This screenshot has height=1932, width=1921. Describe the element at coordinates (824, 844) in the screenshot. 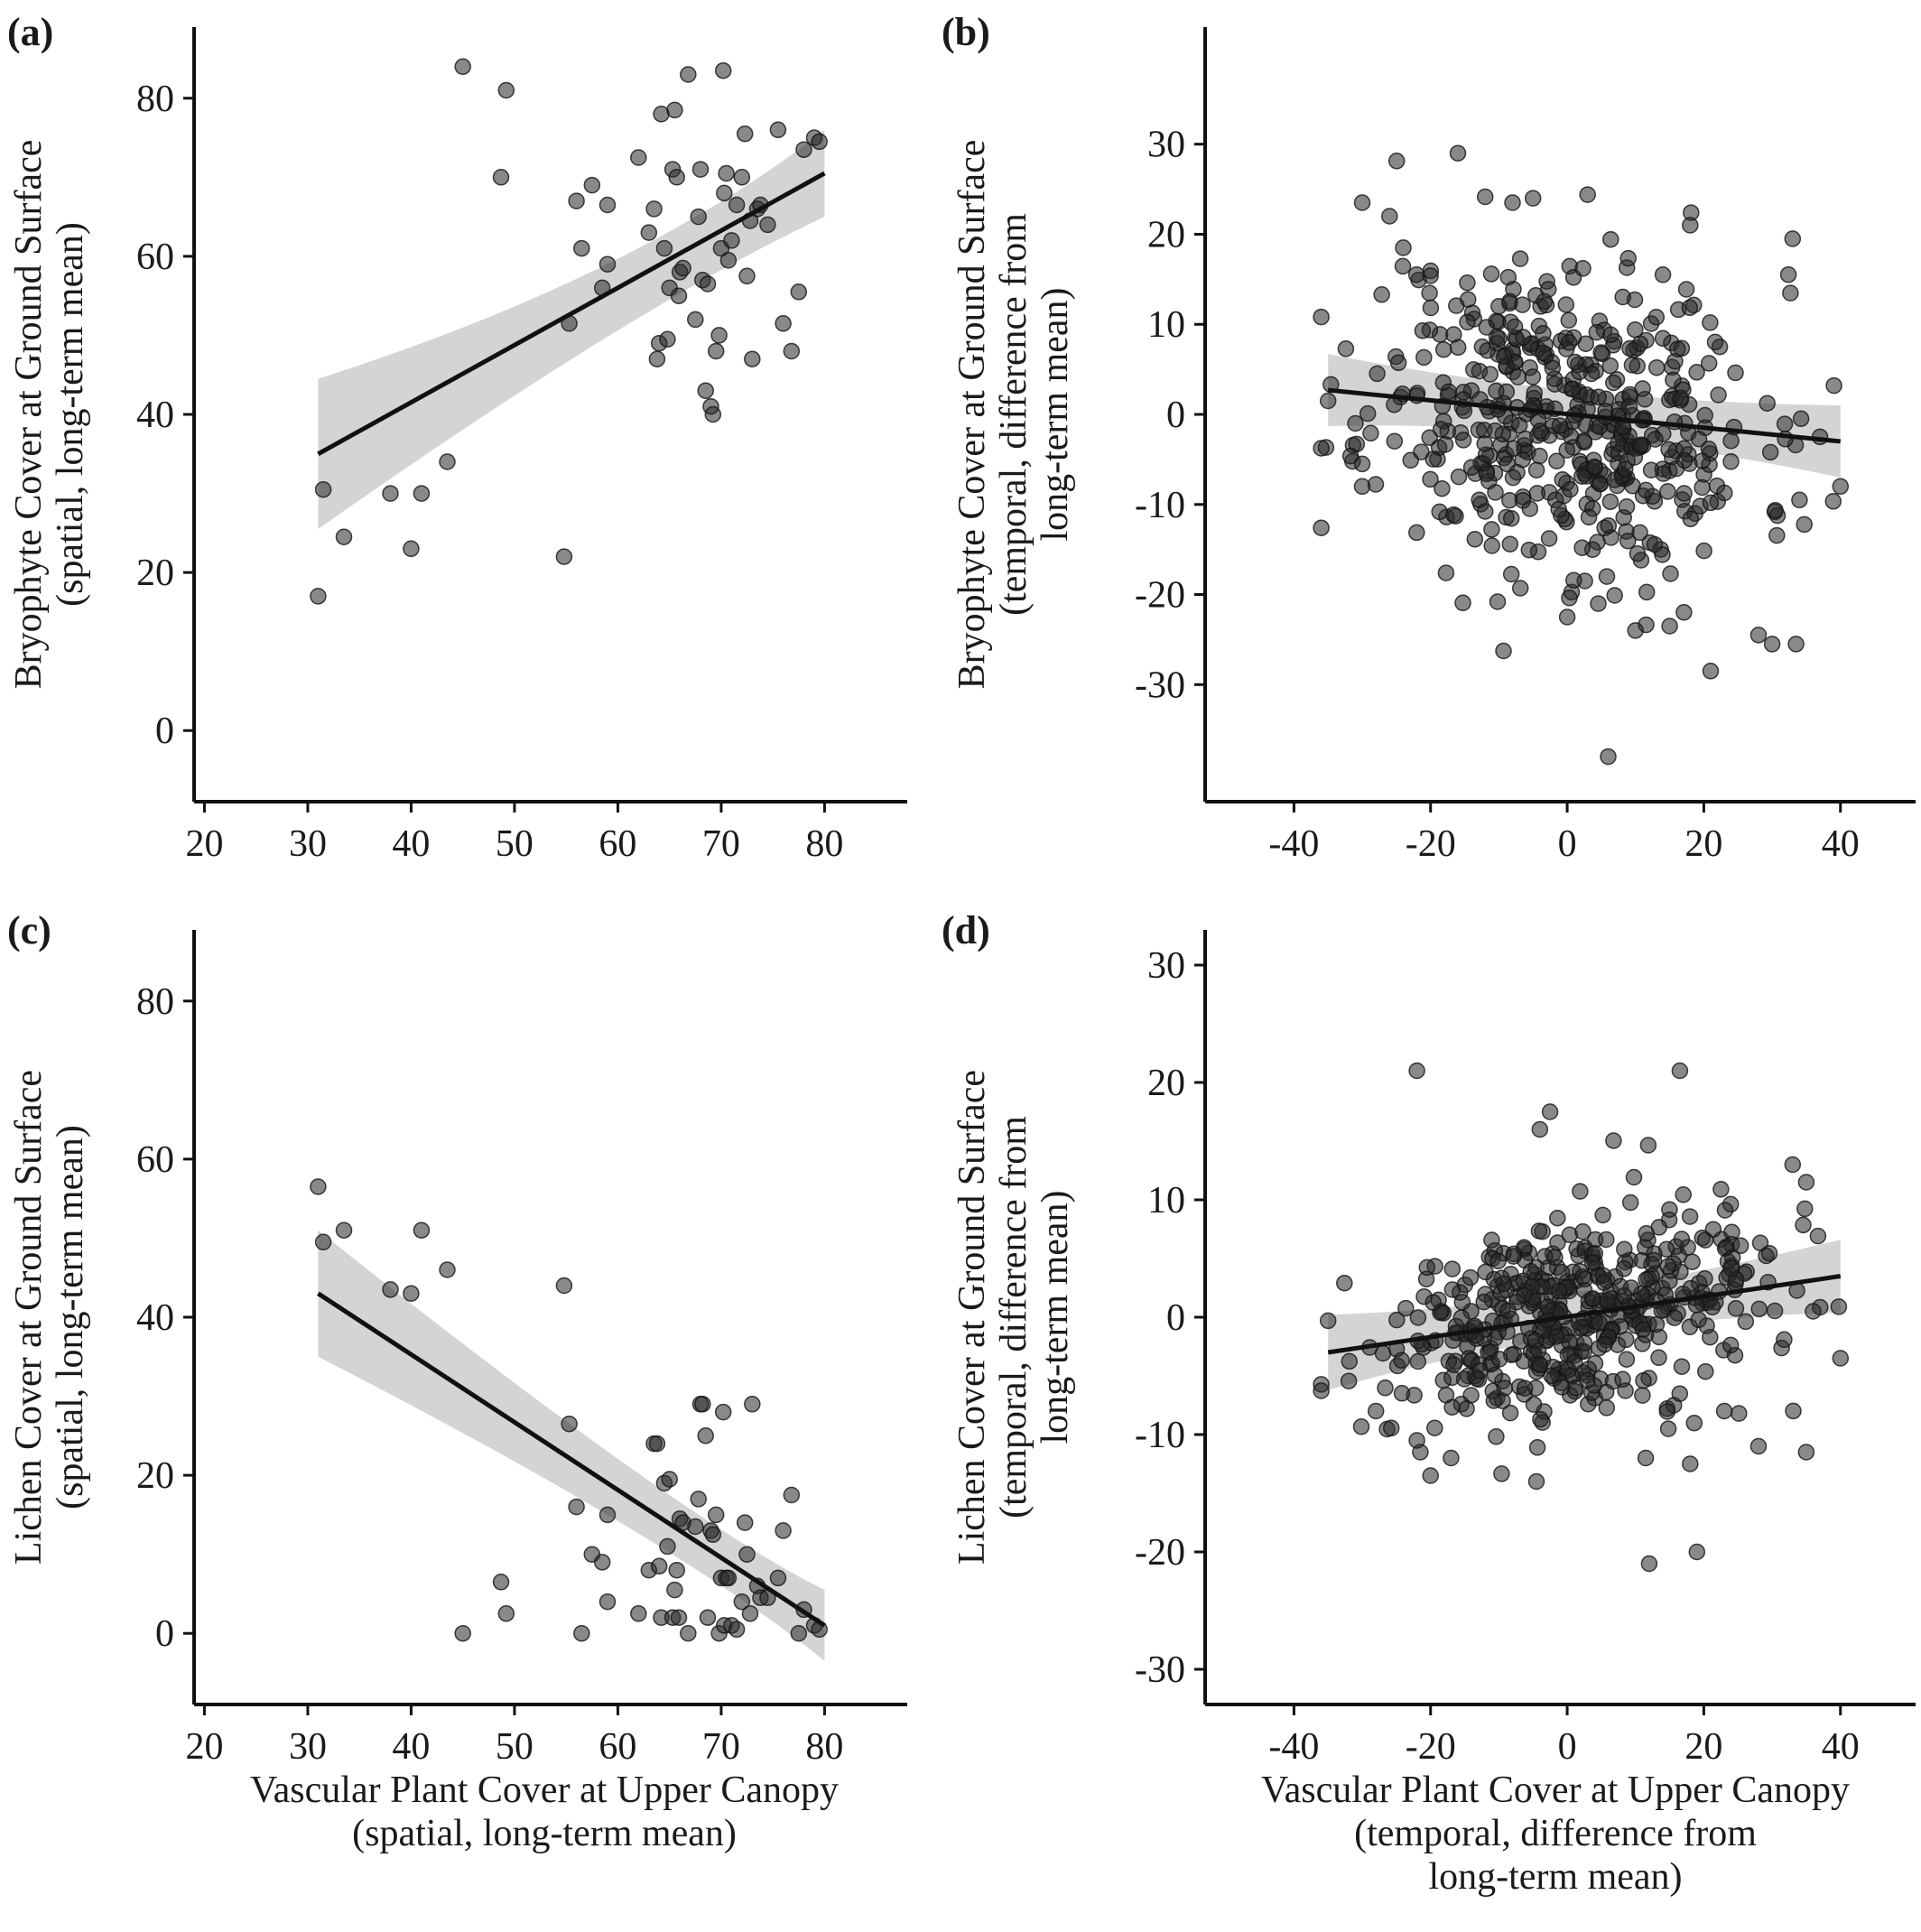

I see `x-tick-label: 80` at that location.